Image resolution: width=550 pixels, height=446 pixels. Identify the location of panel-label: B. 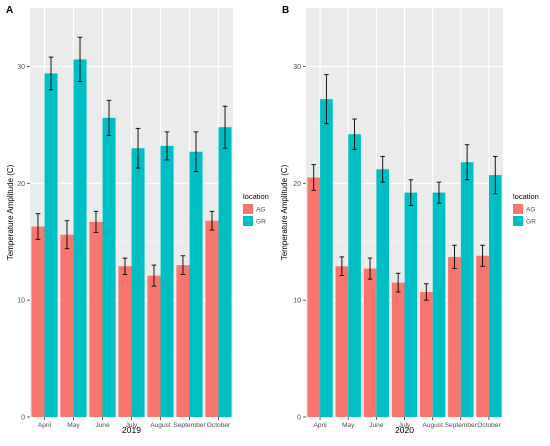
(285, 10).